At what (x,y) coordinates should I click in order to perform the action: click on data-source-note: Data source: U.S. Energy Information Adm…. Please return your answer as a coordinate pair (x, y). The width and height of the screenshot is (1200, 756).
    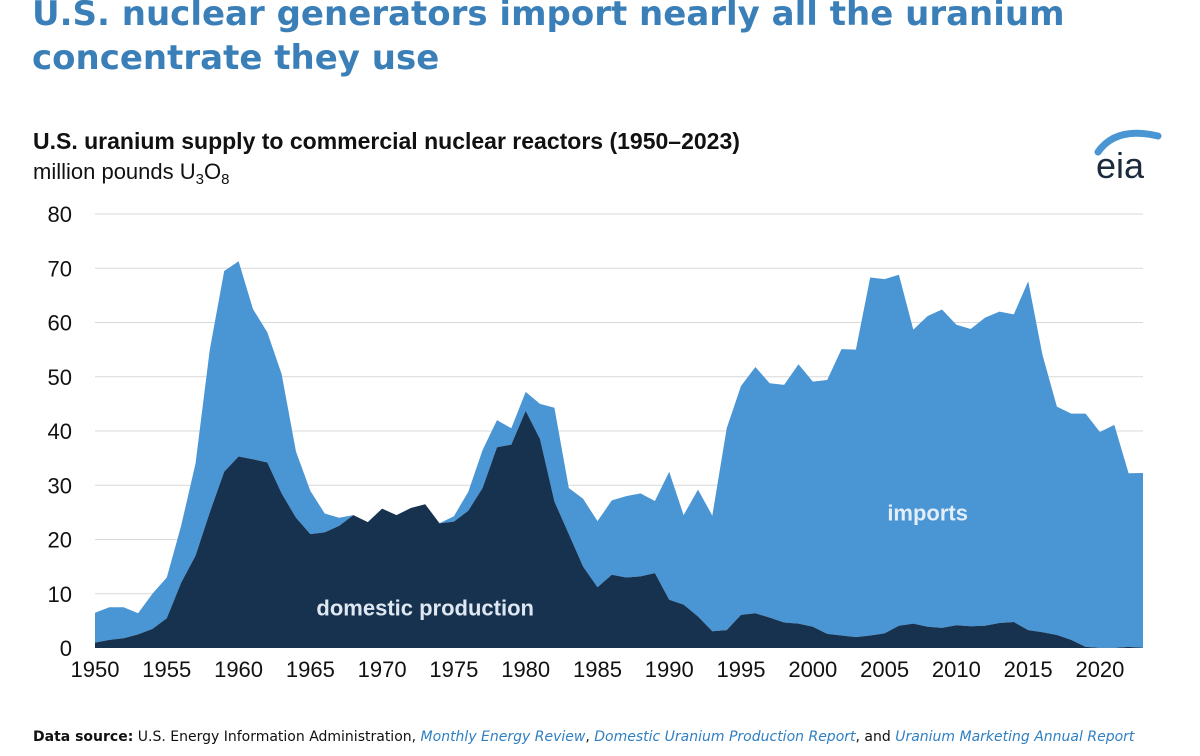
    Looking at the image, I should click on (593, 737).